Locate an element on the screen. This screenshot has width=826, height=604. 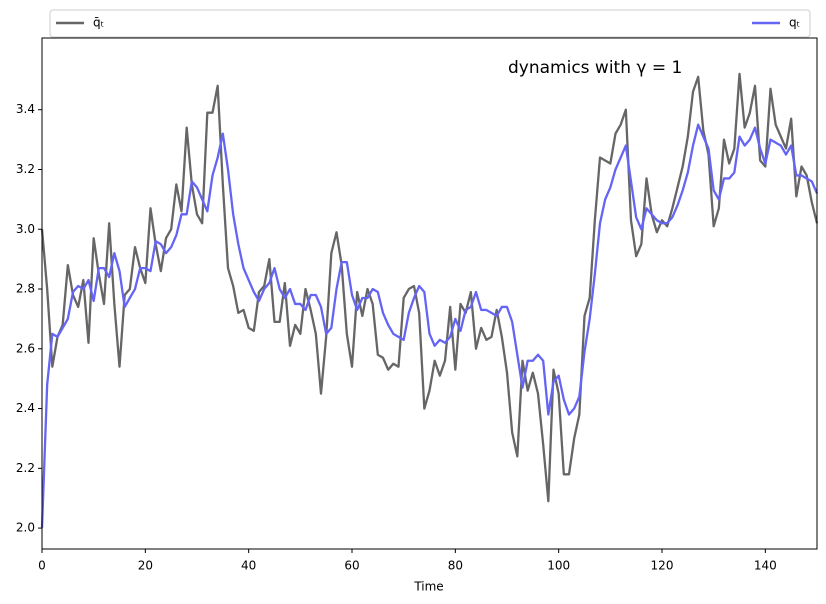
x-tick-label: 140 is located at coordinates (765, 566).